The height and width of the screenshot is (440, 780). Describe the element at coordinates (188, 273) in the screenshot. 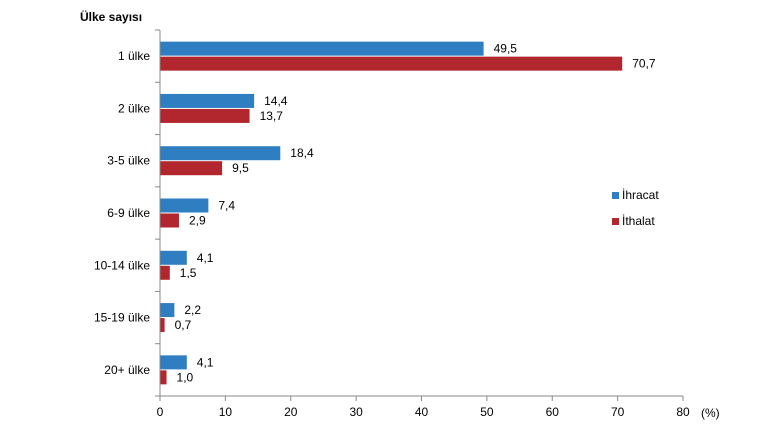

I see `data-label: 1,5` at that location.